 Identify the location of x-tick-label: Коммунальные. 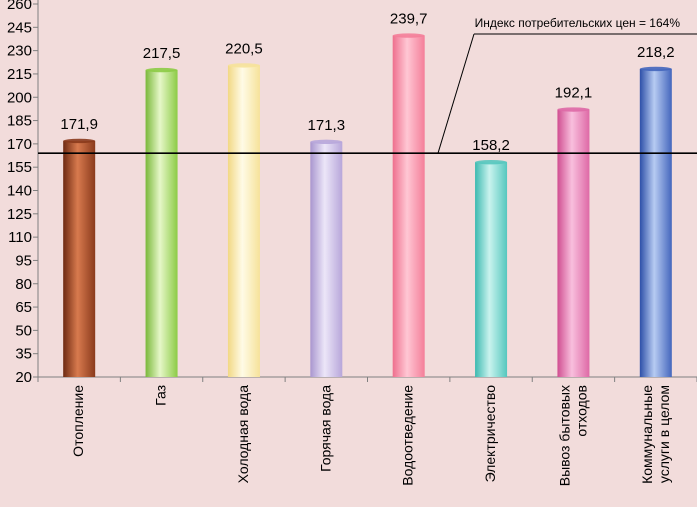
(647, 434).